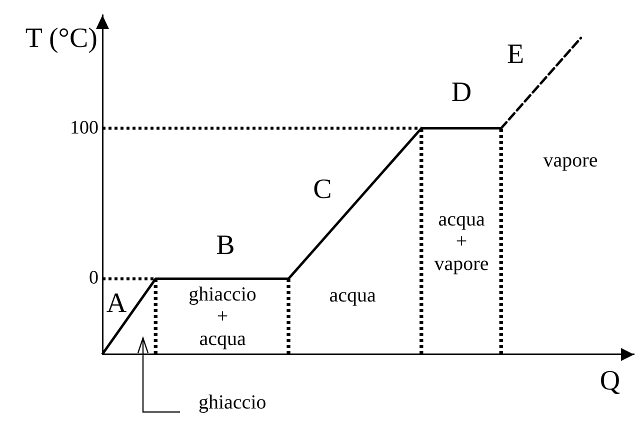 This screenshot has height=429, width=635. Describe the element at coordinates (461, 242) in the screenshot. I see `annotation: acqua + vapore` at that location.